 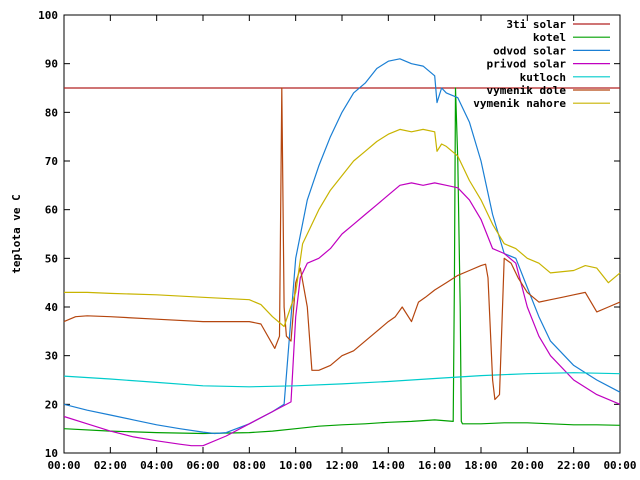 What do you see at coordinates (51, 64) in the screenshot?
I see `y-tick-label: 90` at bounding box center [51, 64].